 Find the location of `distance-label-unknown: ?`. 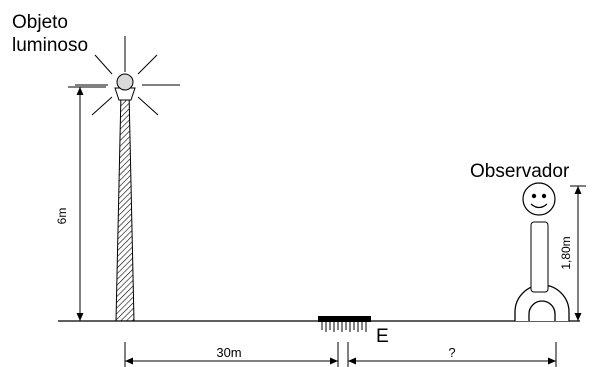

distance-label-unknown: ? is located at coordinates (451, 352).